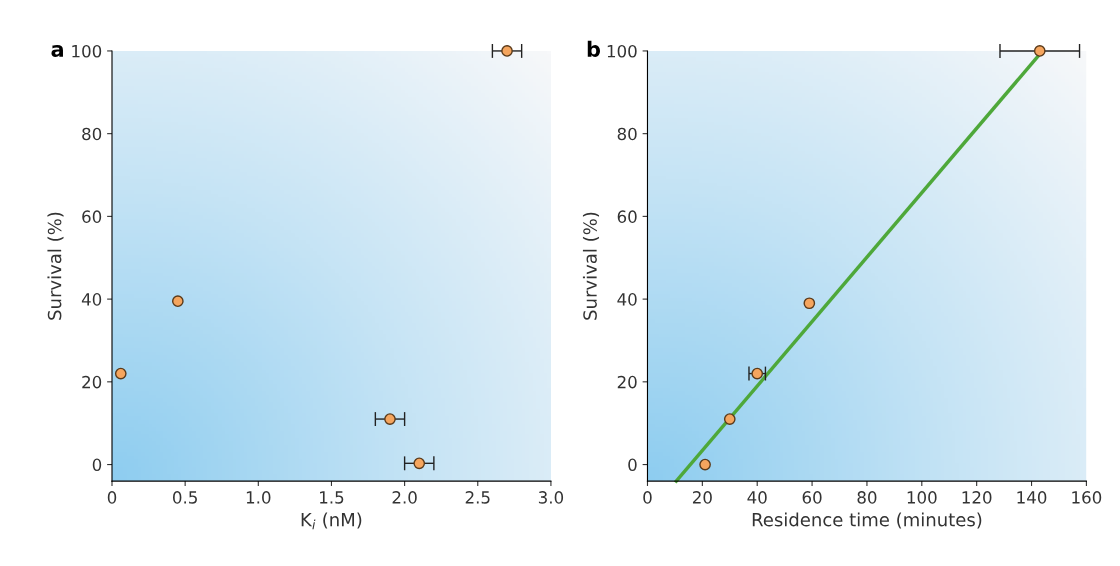 The width and height of the screenshot is (1120, 566). Describe the element at coordinates (922, 497) in the screenshot. I see `x-tick-label: 100` at that location.